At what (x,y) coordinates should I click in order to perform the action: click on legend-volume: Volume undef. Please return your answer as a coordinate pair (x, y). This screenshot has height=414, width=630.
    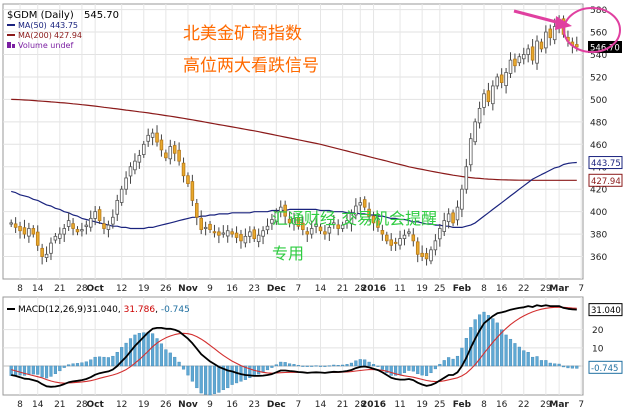
    Looking at the image, I should click on (45, 45).